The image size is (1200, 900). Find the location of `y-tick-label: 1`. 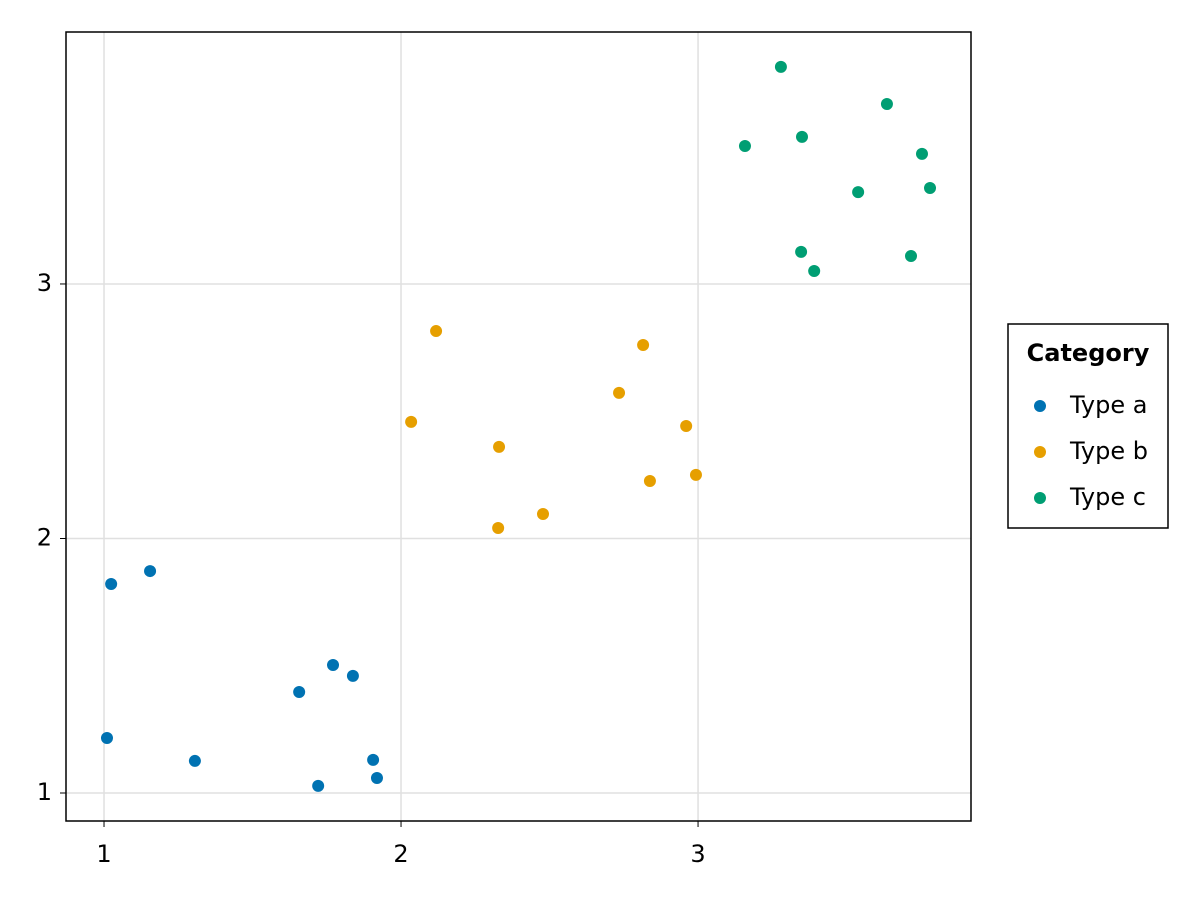

y-tick-label: 1 is located at coordinates (44, 792).